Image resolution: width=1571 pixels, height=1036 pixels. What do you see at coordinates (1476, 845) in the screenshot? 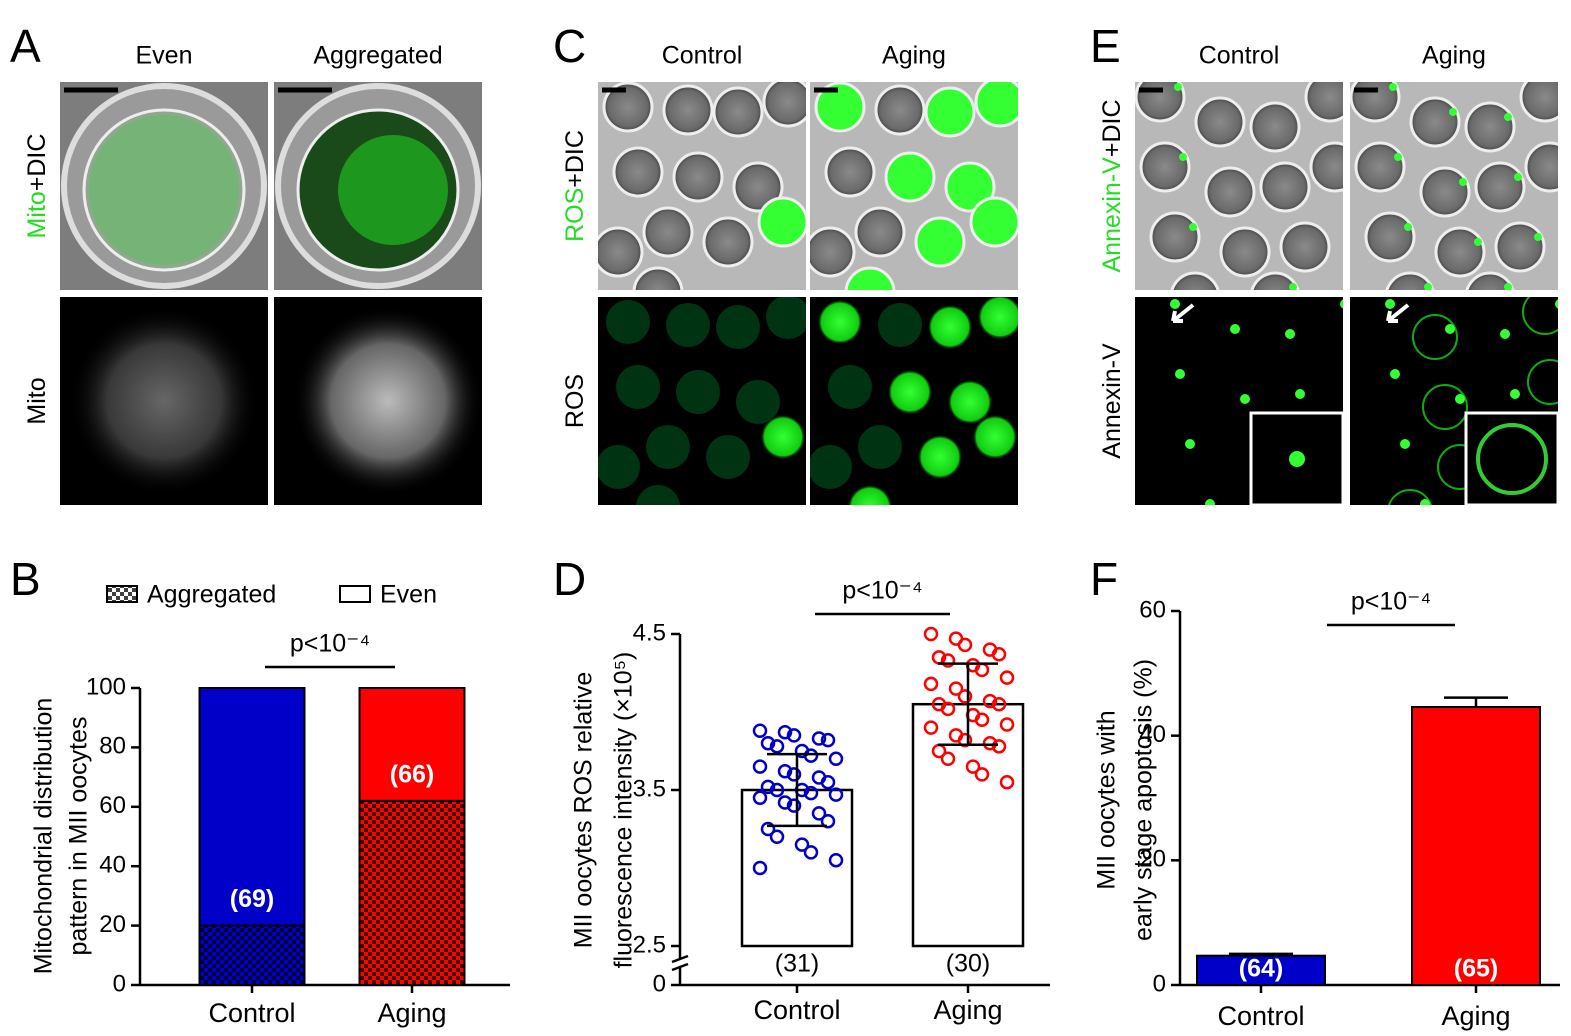
I see `bar` at bounding box center [1476, 845].